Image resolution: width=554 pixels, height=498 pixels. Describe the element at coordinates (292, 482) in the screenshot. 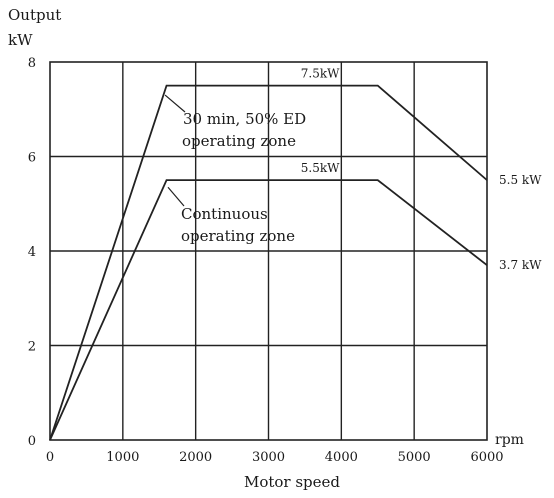

I see `x-axis-title: Motor speed` at that location.